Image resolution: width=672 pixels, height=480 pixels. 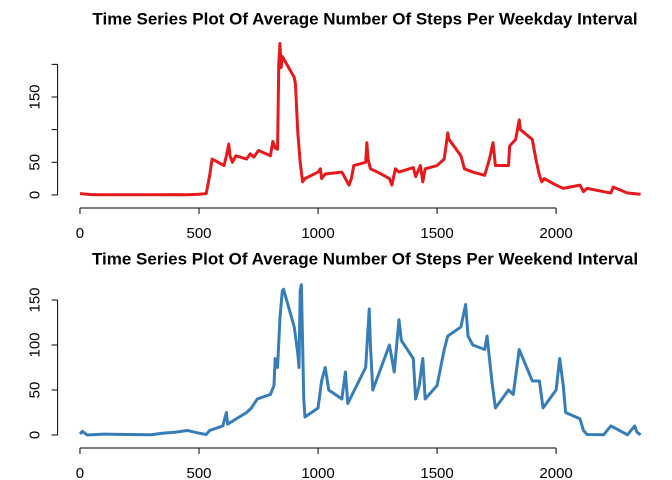 I want to click on y-tick-label: 100, so click(x=35, y=344).